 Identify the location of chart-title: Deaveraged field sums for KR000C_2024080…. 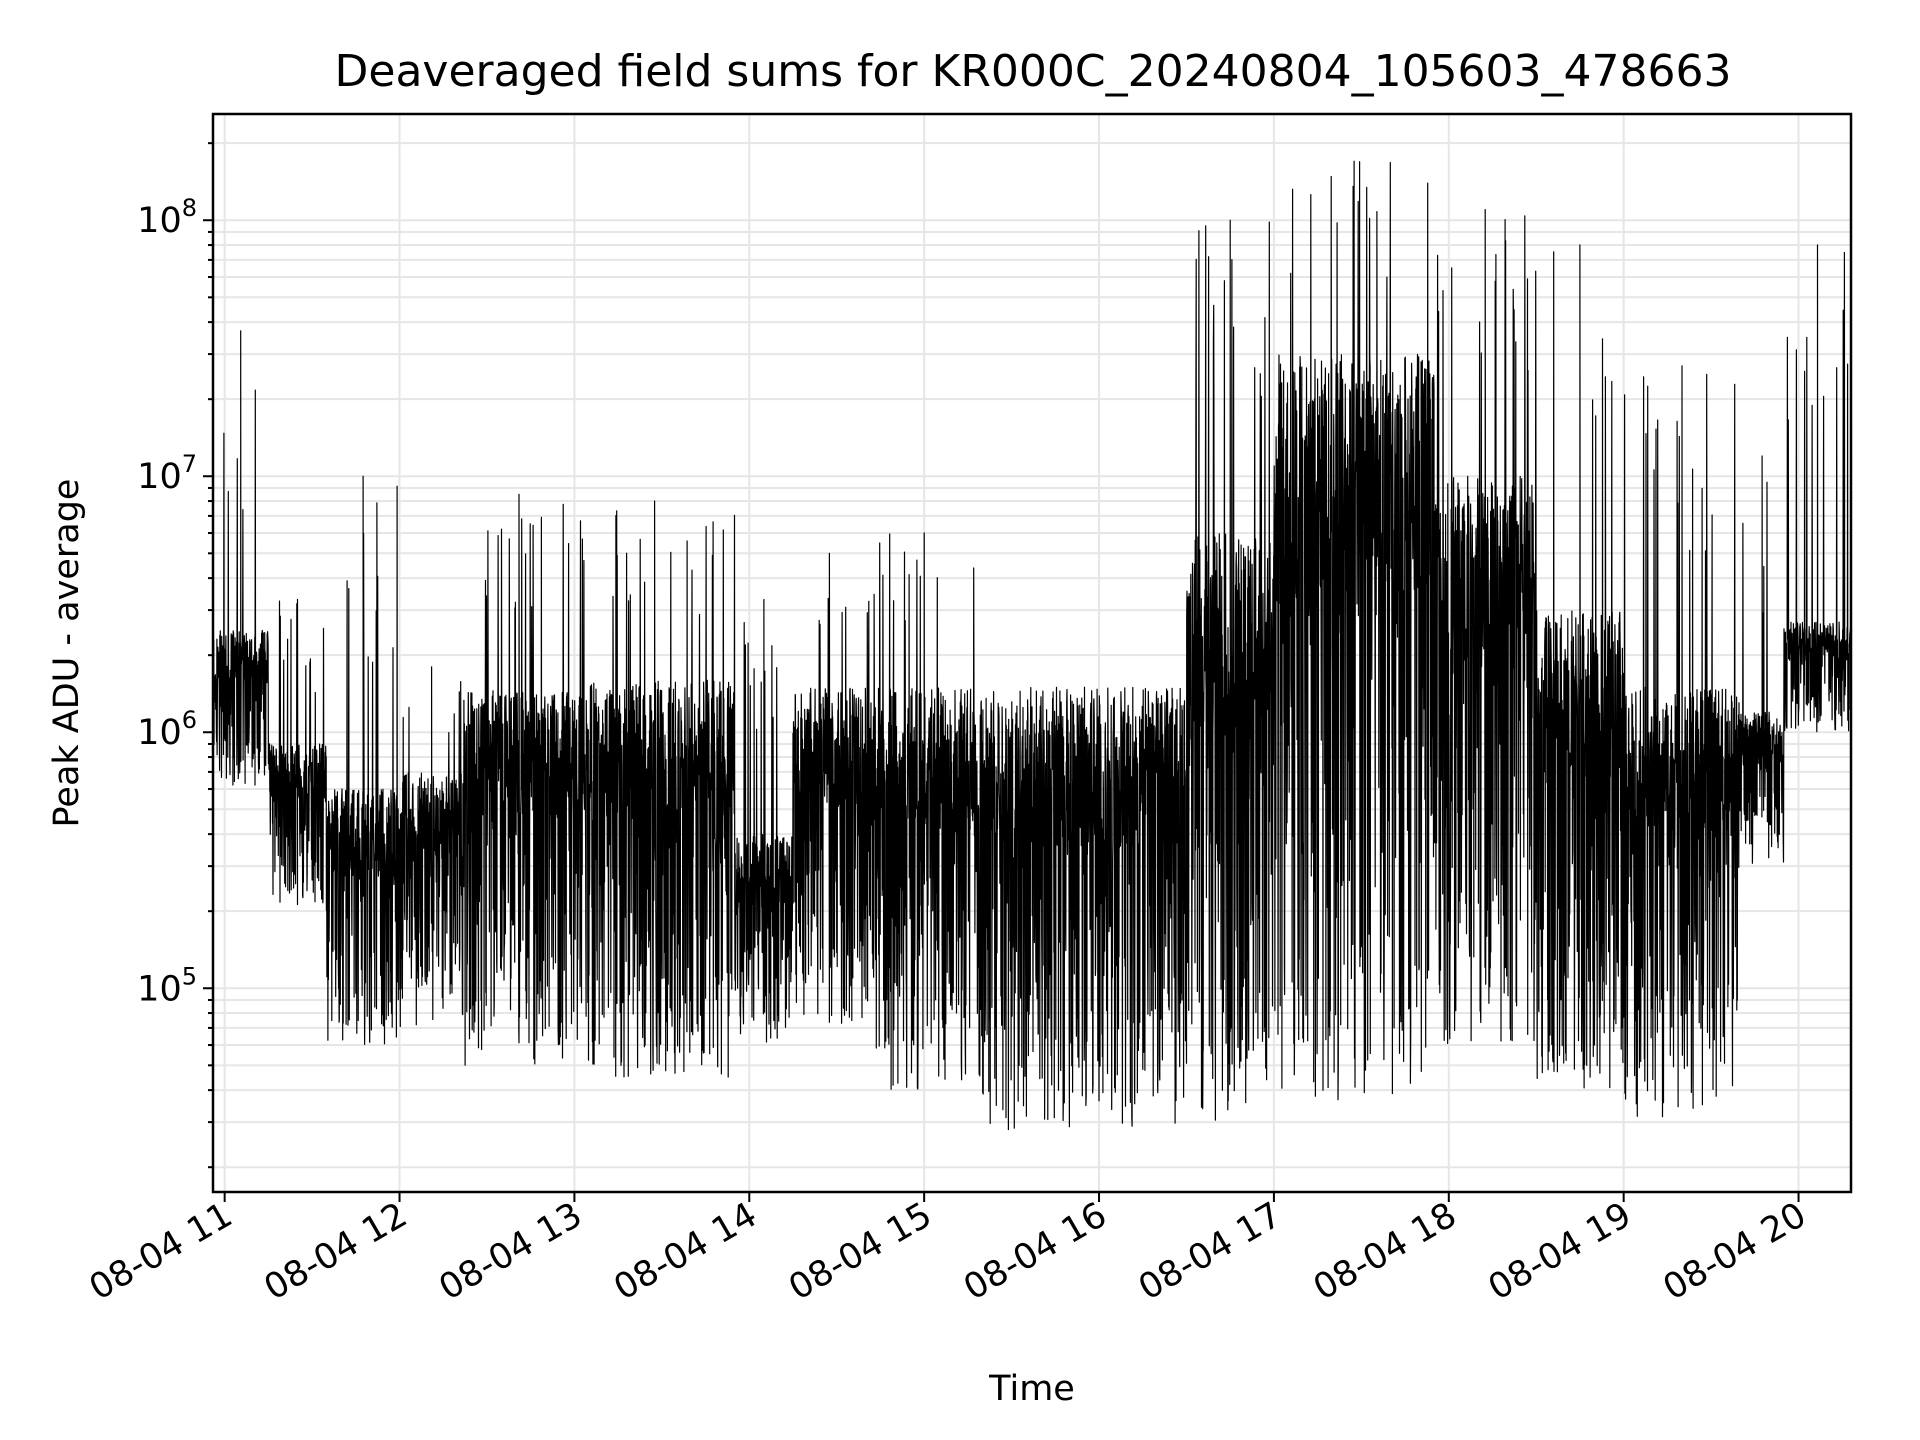
(1033, 71).